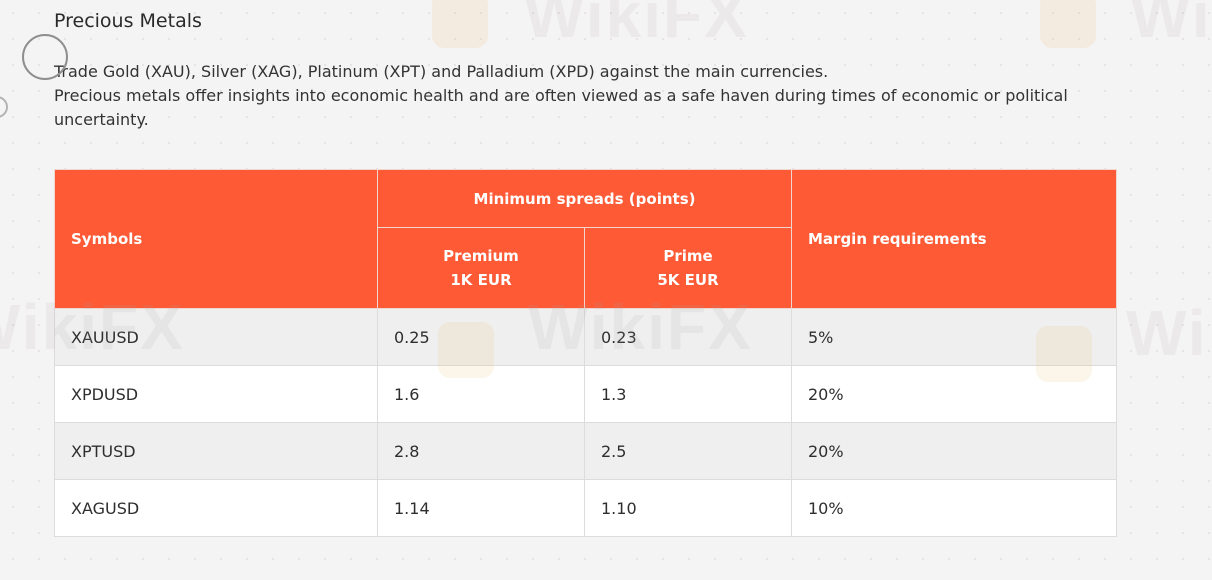  What do you see at coordinates (481, 508) in the screenshot?
I see `cell-premium-spread: 1.14` at bounding box center [481, 508].